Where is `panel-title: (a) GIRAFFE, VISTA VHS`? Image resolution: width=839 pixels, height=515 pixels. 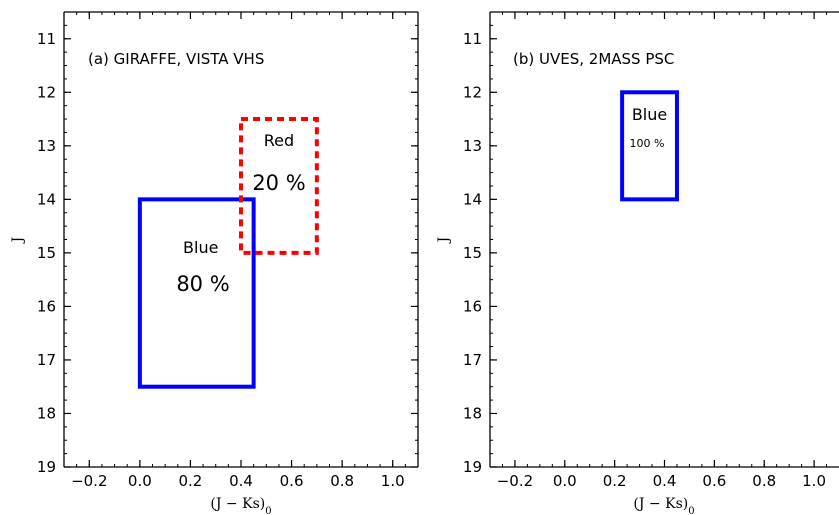
panel-title: (a) GIRAFFE, VISTA VHS is located at coordinates (176, 59).